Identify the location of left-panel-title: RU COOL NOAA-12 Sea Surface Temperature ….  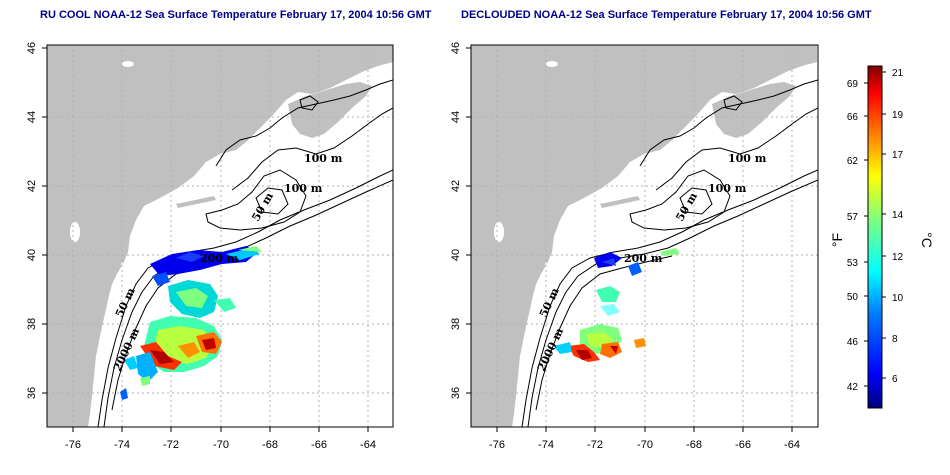
(236, 15).